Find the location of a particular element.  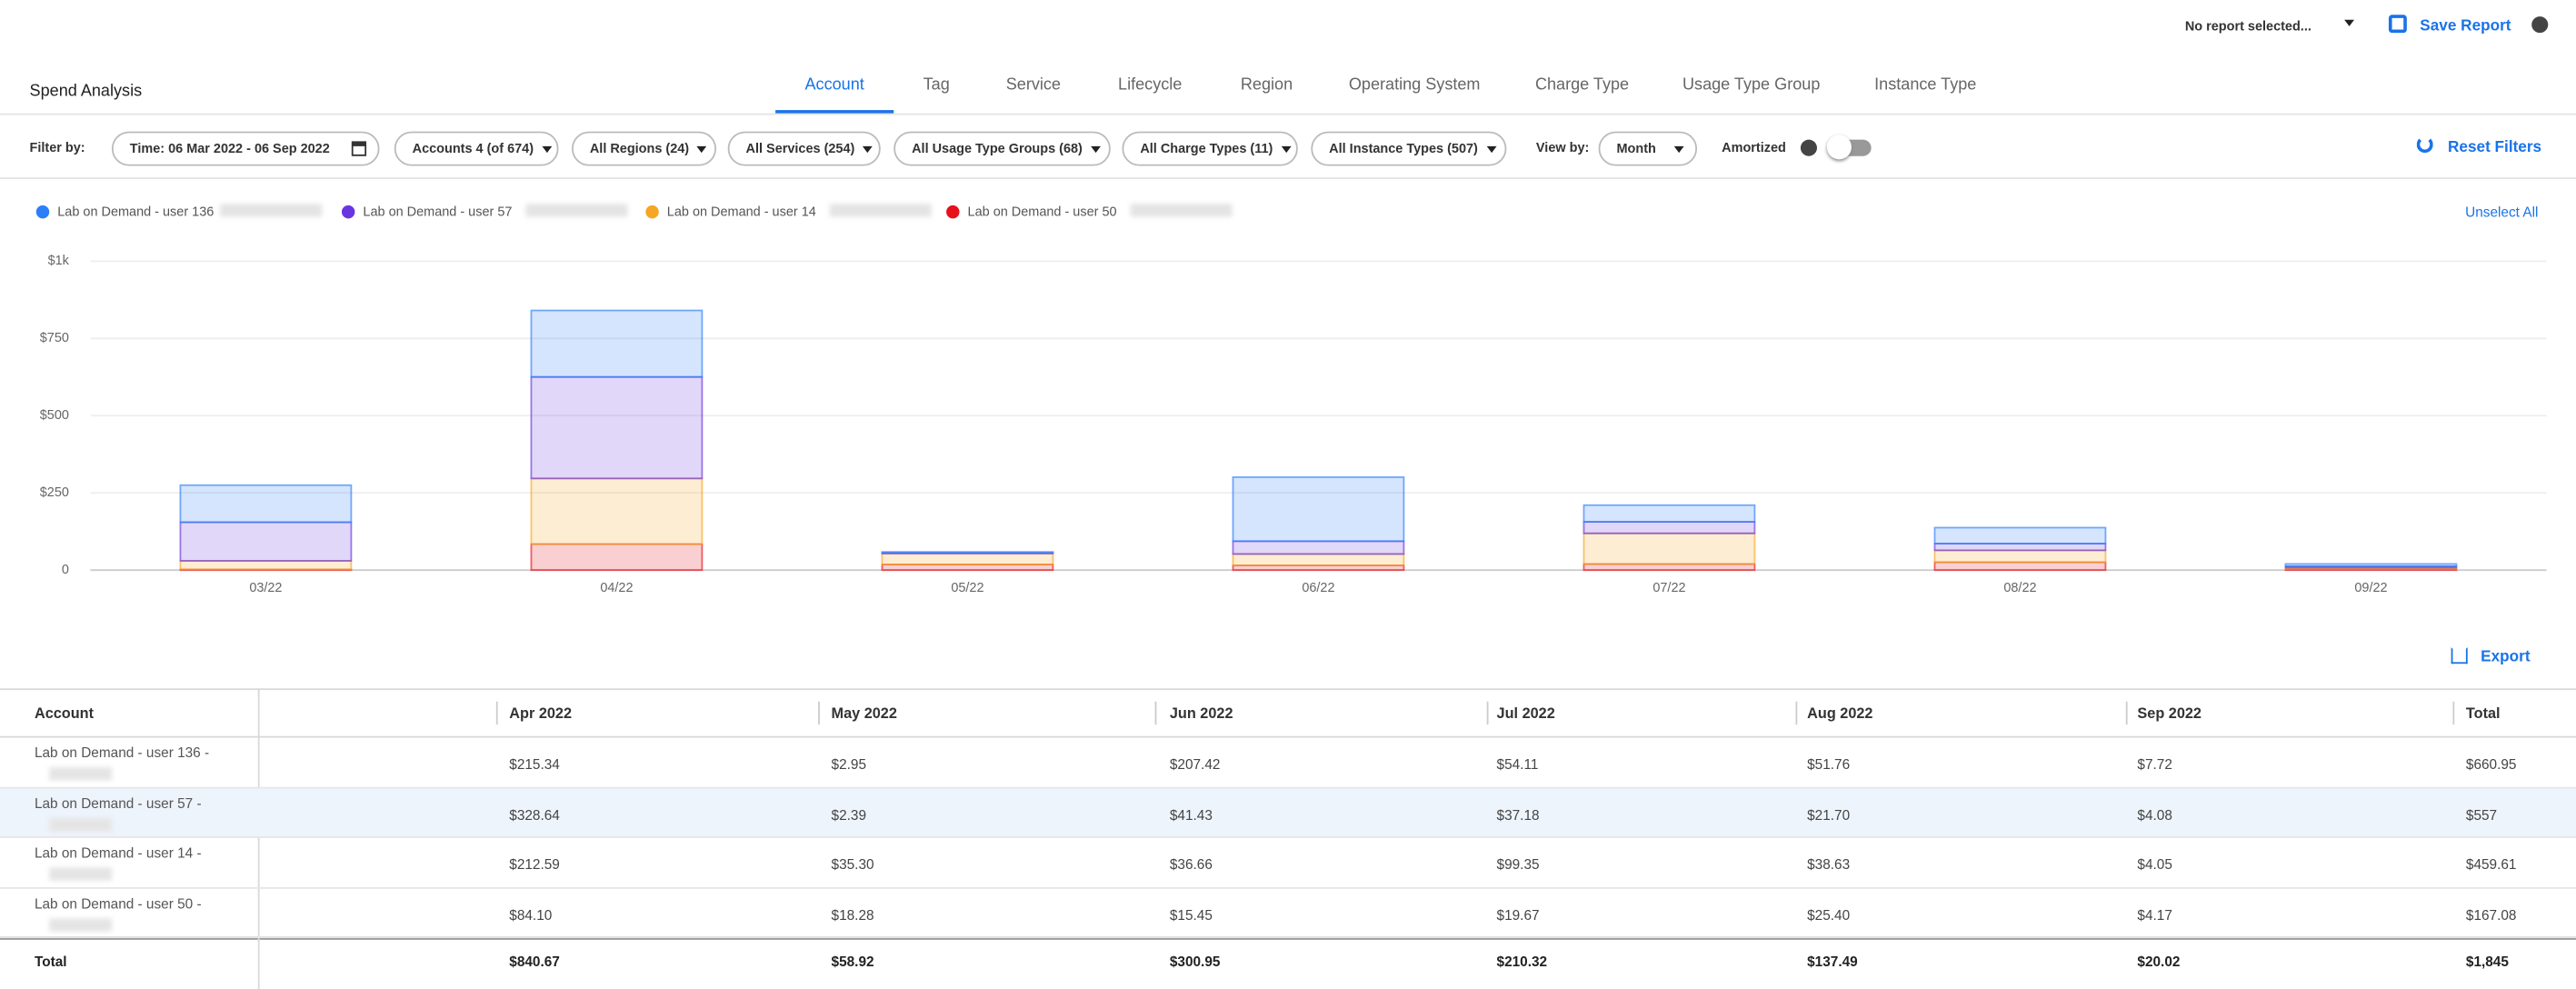

tab: Tag is located at coordinates (936, 85).